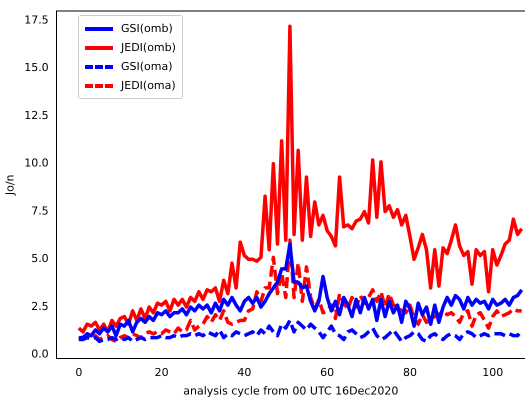  I want to click on y-tick-label: 10.0, so click(36, 163).